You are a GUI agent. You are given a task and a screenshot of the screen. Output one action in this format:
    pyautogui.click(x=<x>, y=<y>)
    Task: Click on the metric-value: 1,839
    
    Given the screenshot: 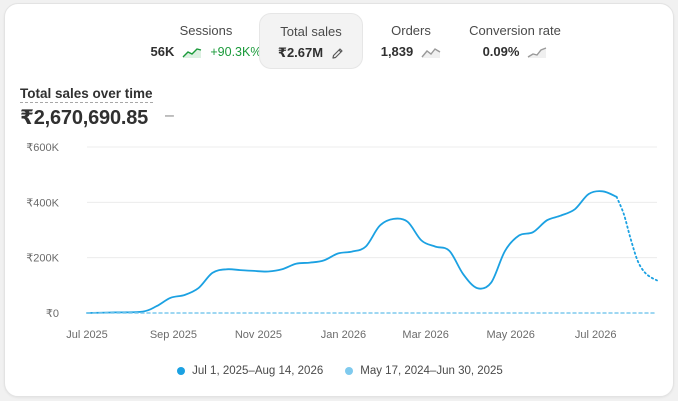 What is the action you would take?
    pyautogui.click(x=397, y=51)
    